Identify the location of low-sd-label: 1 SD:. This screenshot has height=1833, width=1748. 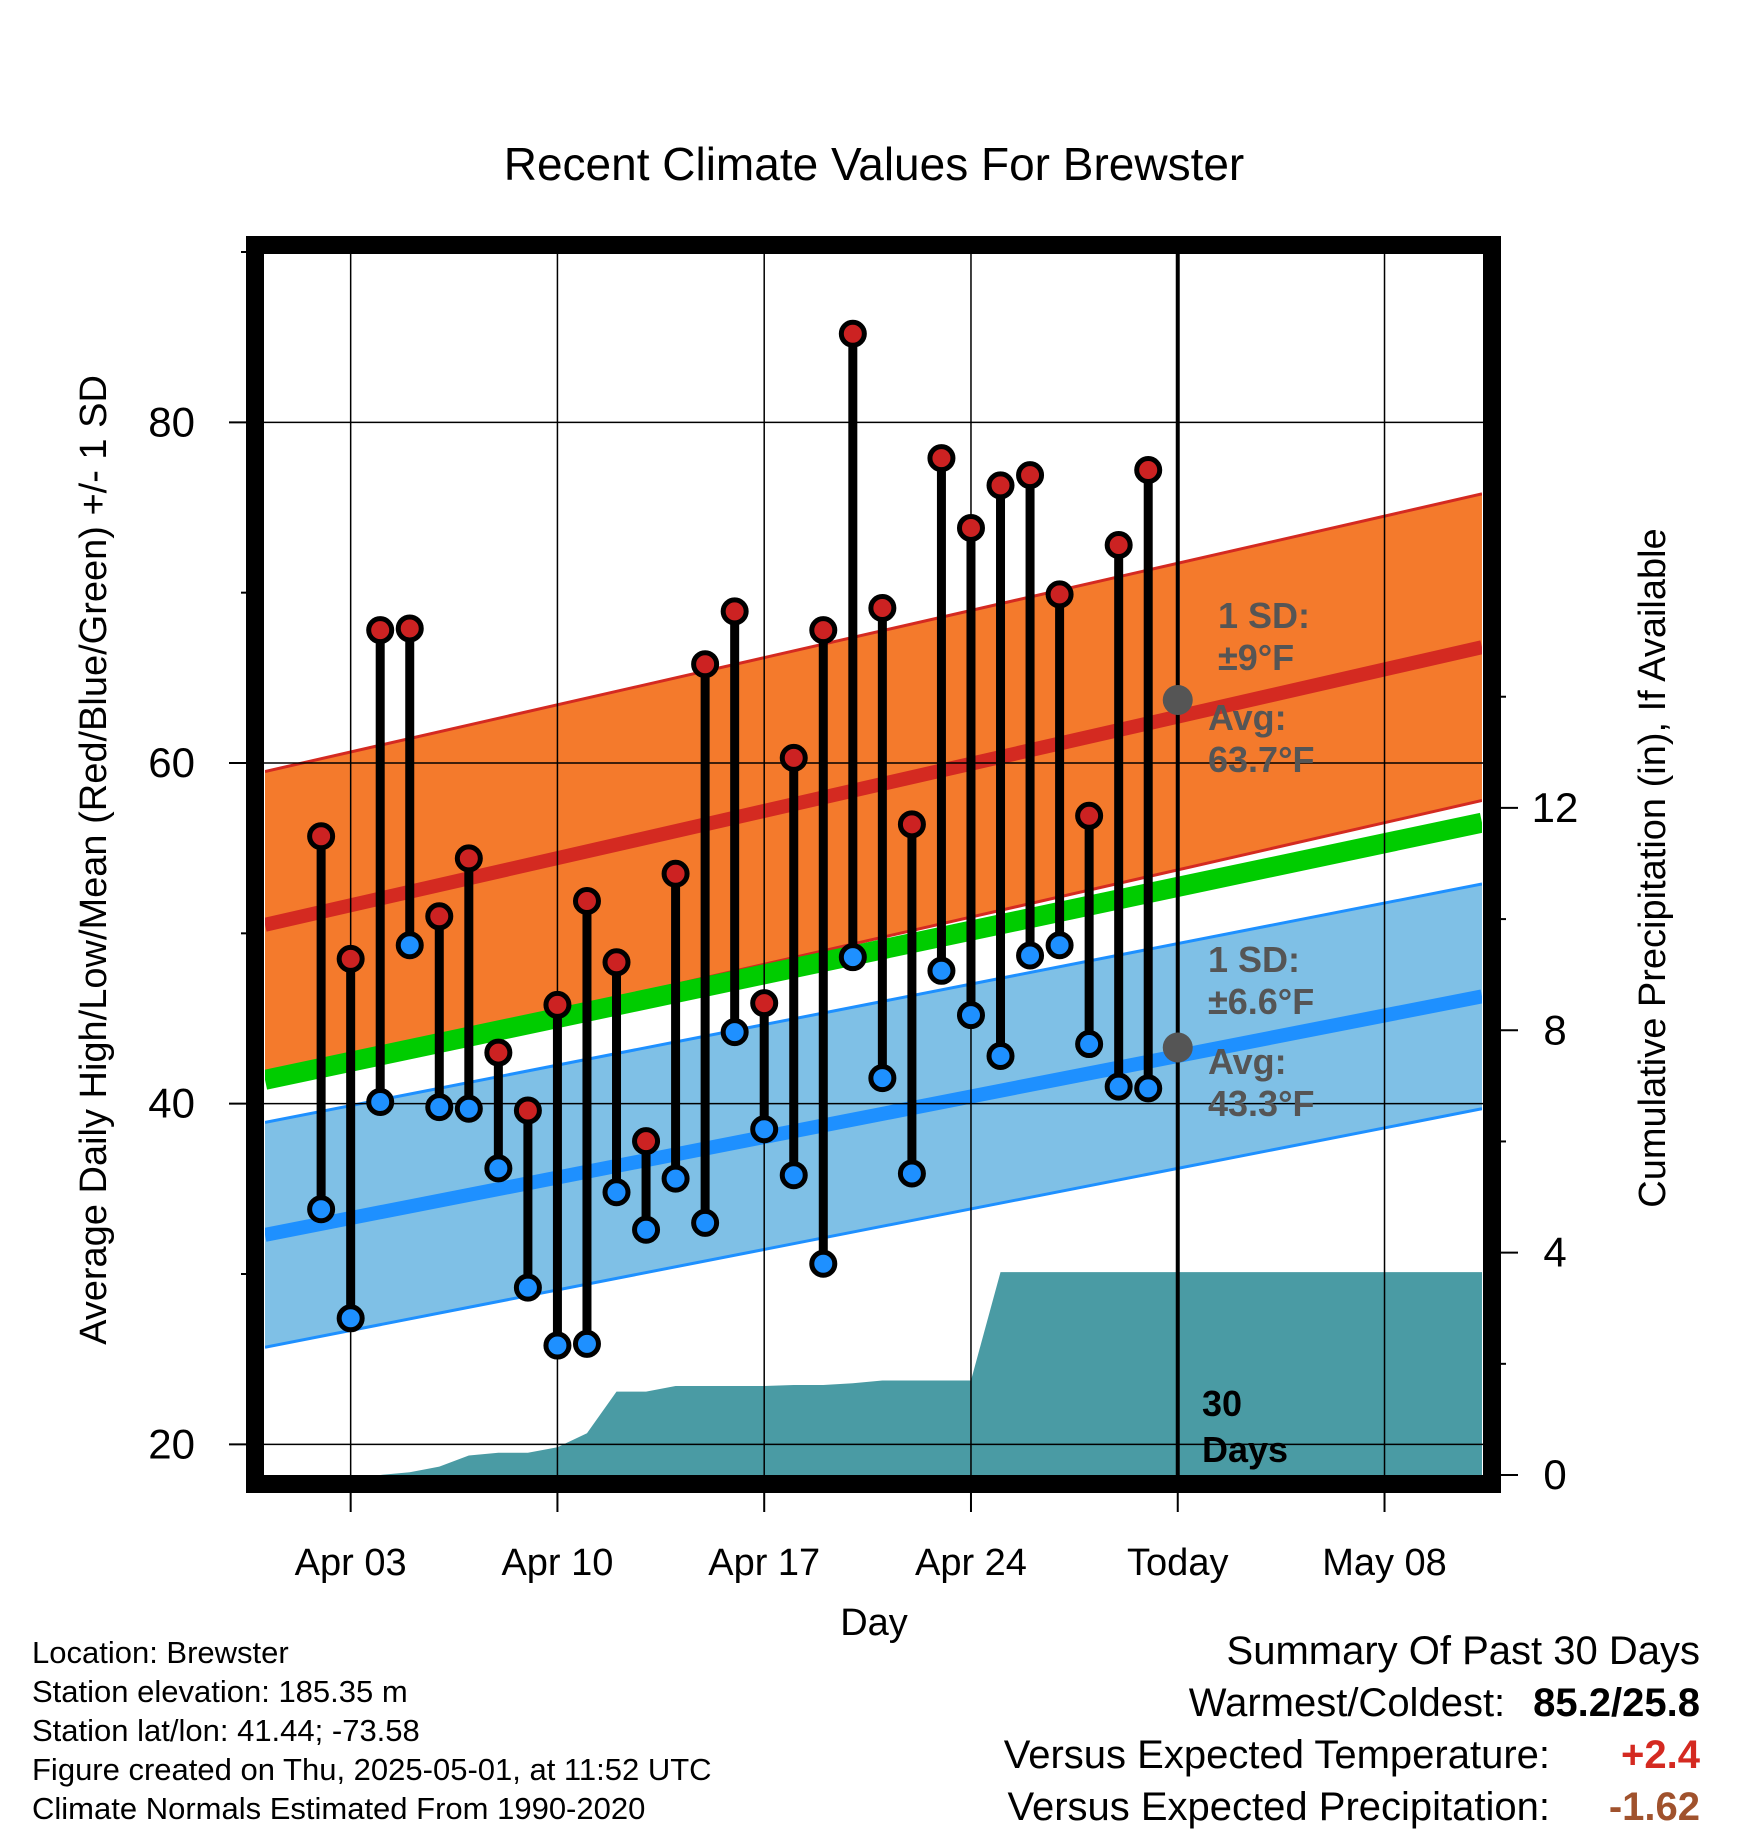
(1254, 959).